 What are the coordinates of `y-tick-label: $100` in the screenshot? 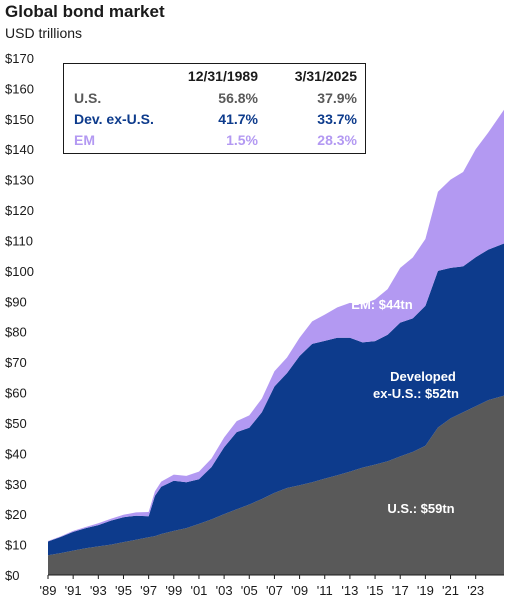 It's located at (19, 271).